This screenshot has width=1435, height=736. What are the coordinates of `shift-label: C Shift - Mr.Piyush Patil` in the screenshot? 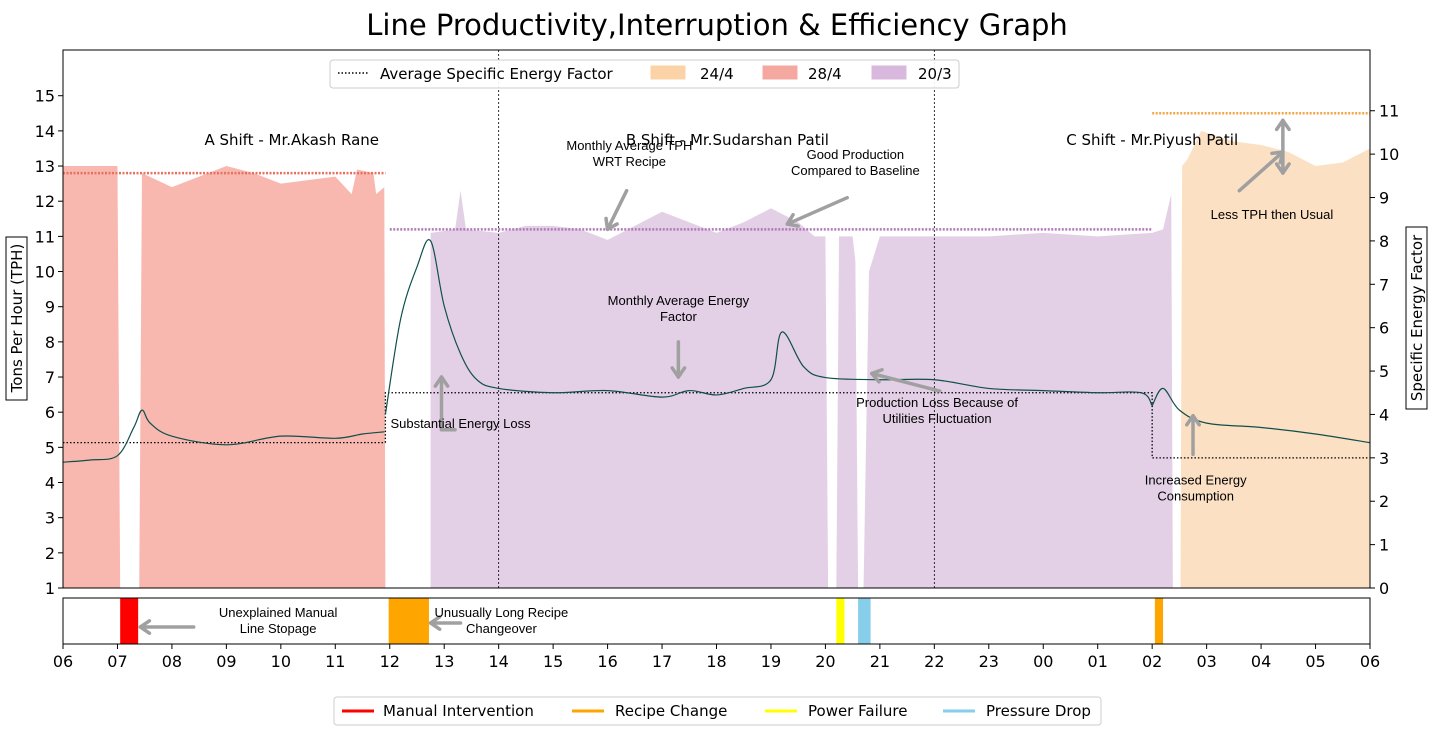 It's located at (1152, 140).